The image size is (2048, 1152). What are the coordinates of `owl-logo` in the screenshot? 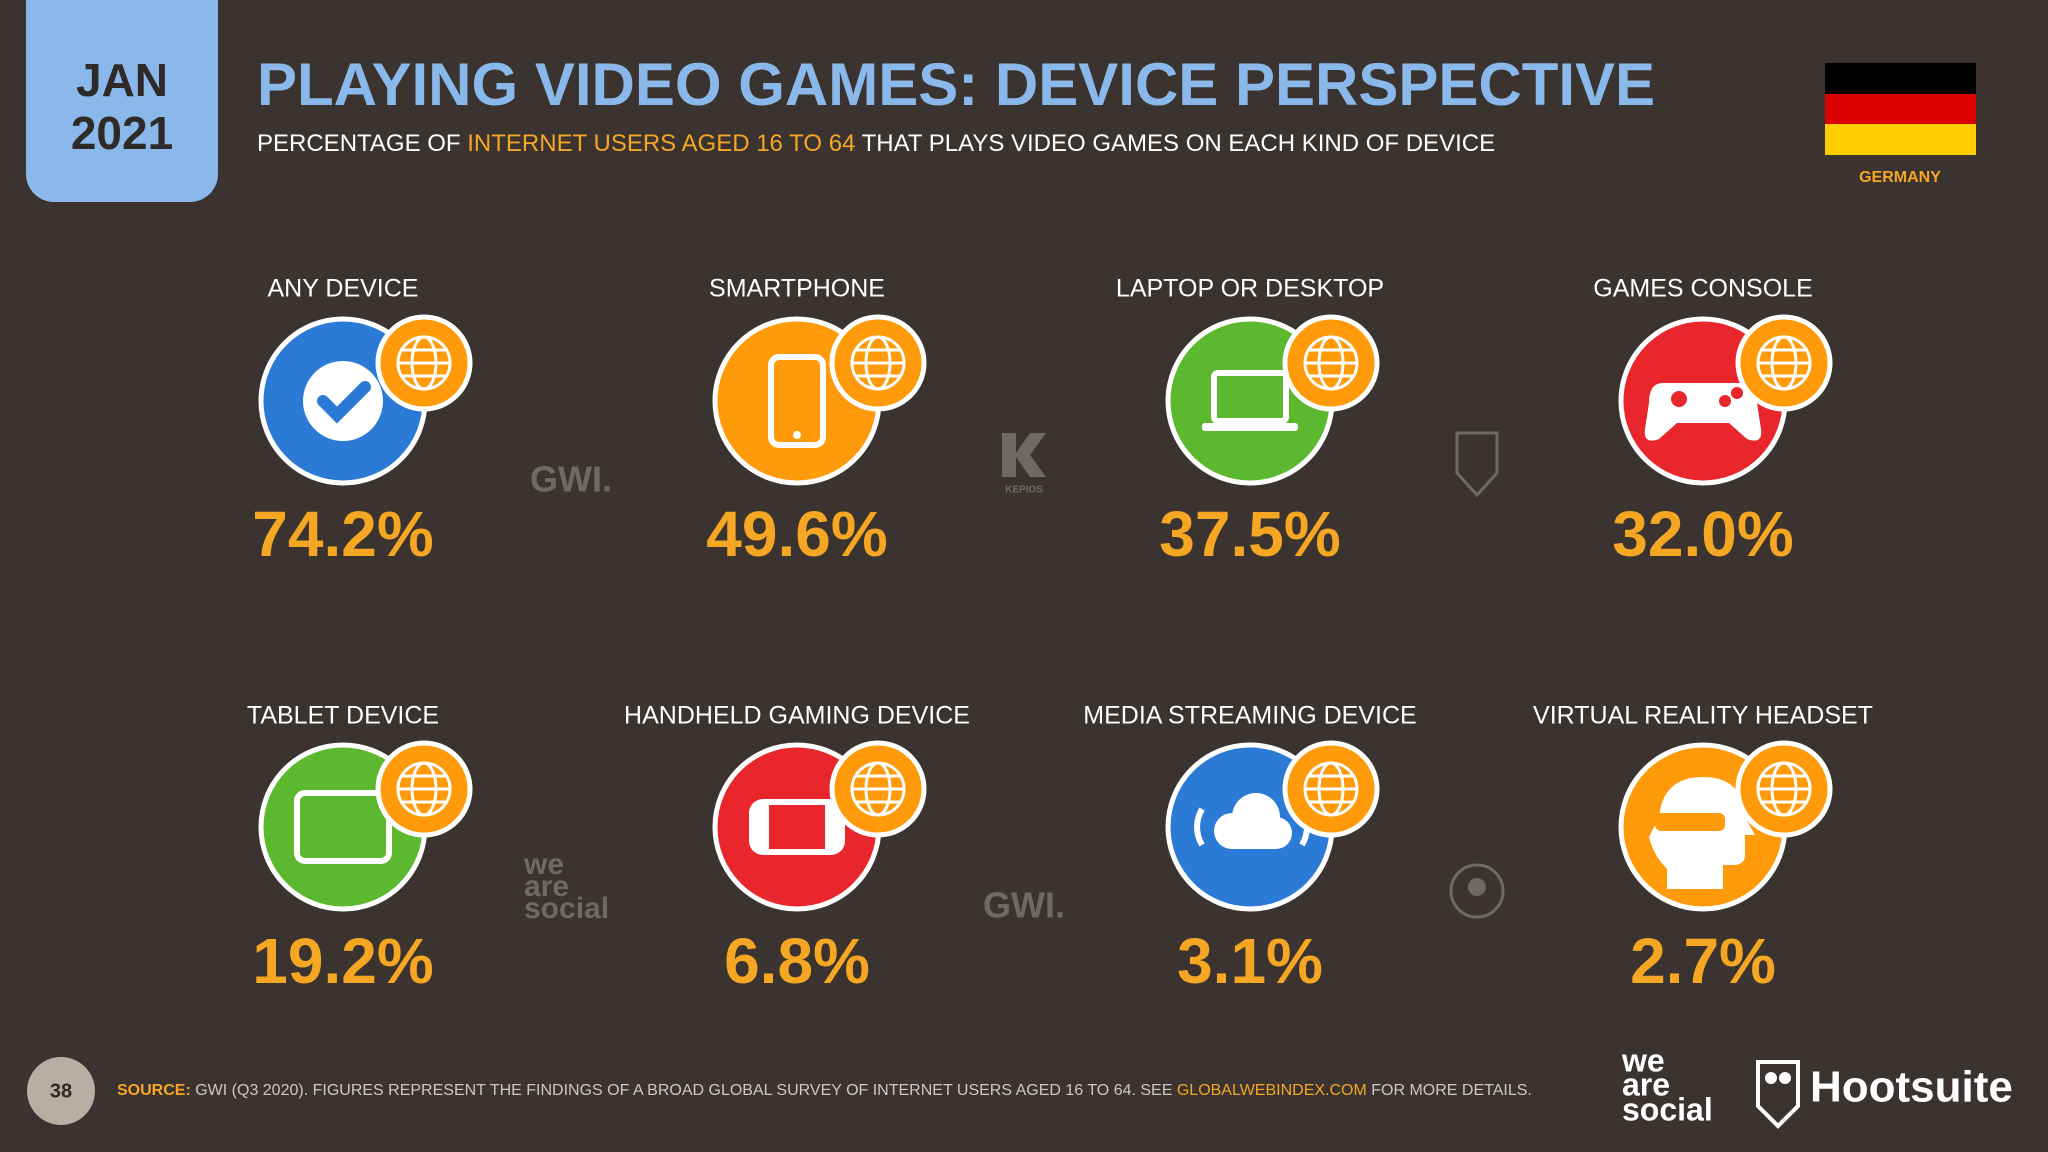 It's located at (1477, 464).